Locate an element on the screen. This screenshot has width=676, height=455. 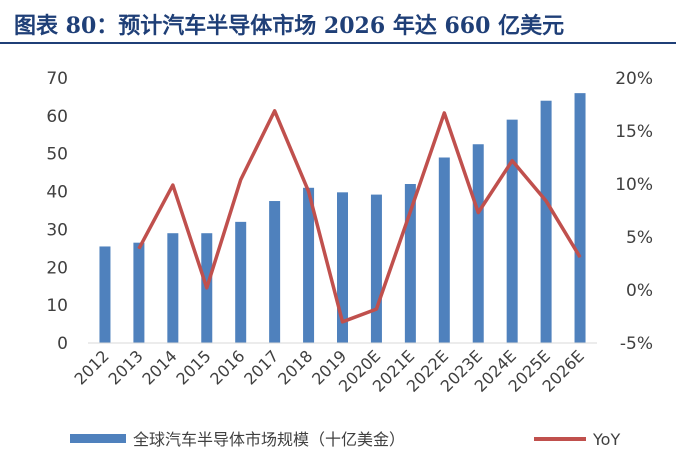
bar-2019 is located at coordinates (342, 267).